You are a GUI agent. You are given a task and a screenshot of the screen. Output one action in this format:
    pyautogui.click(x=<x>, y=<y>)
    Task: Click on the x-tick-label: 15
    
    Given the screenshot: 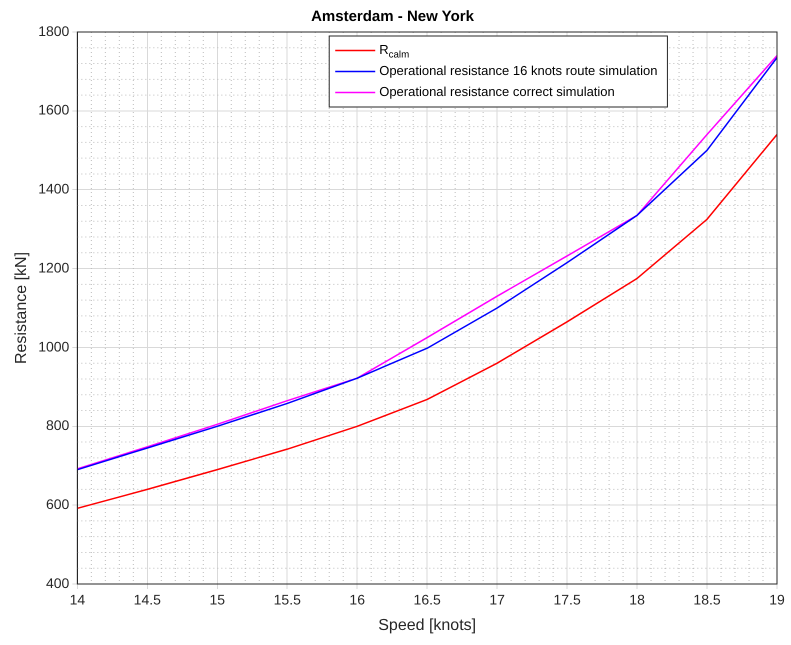 What is the action you would take?
    pyautogui.click(x=217, y=599)
    